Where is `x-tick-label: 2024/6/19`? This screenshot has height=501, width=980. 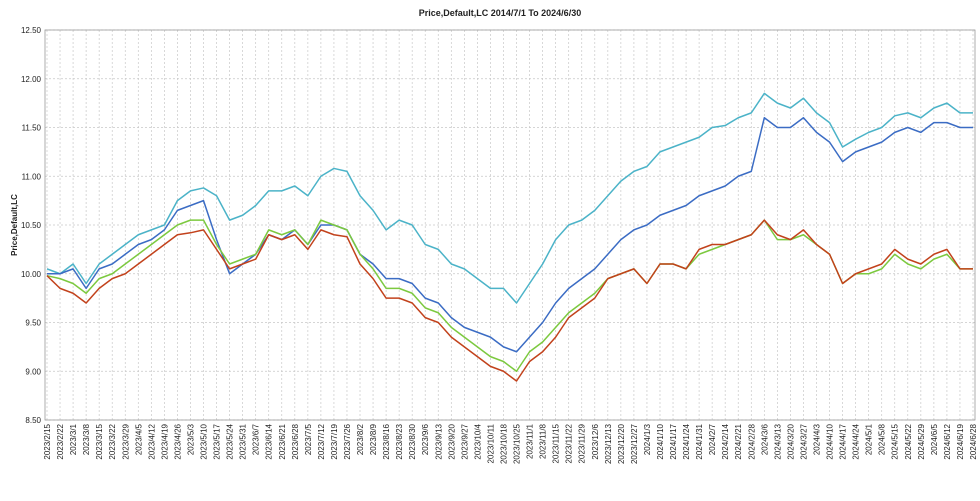 x-tick-label: 2024/6/19 is located at coordinates (960, 441).